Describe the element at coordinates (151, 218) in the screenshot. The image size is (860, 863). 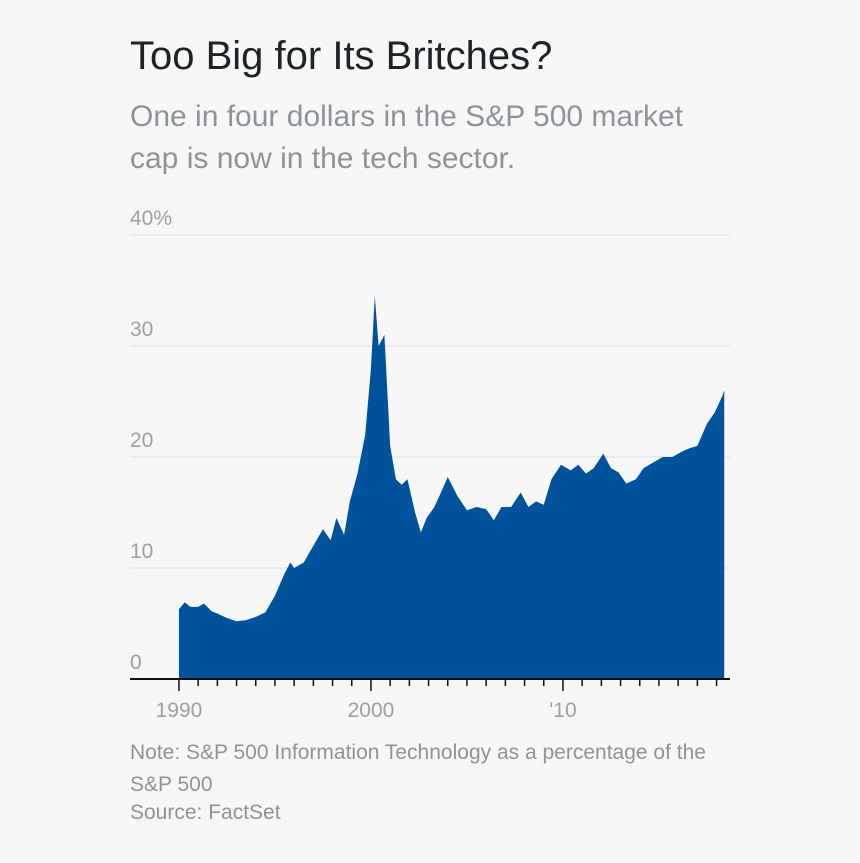
I see `y-tick-label: 40%` at that location.